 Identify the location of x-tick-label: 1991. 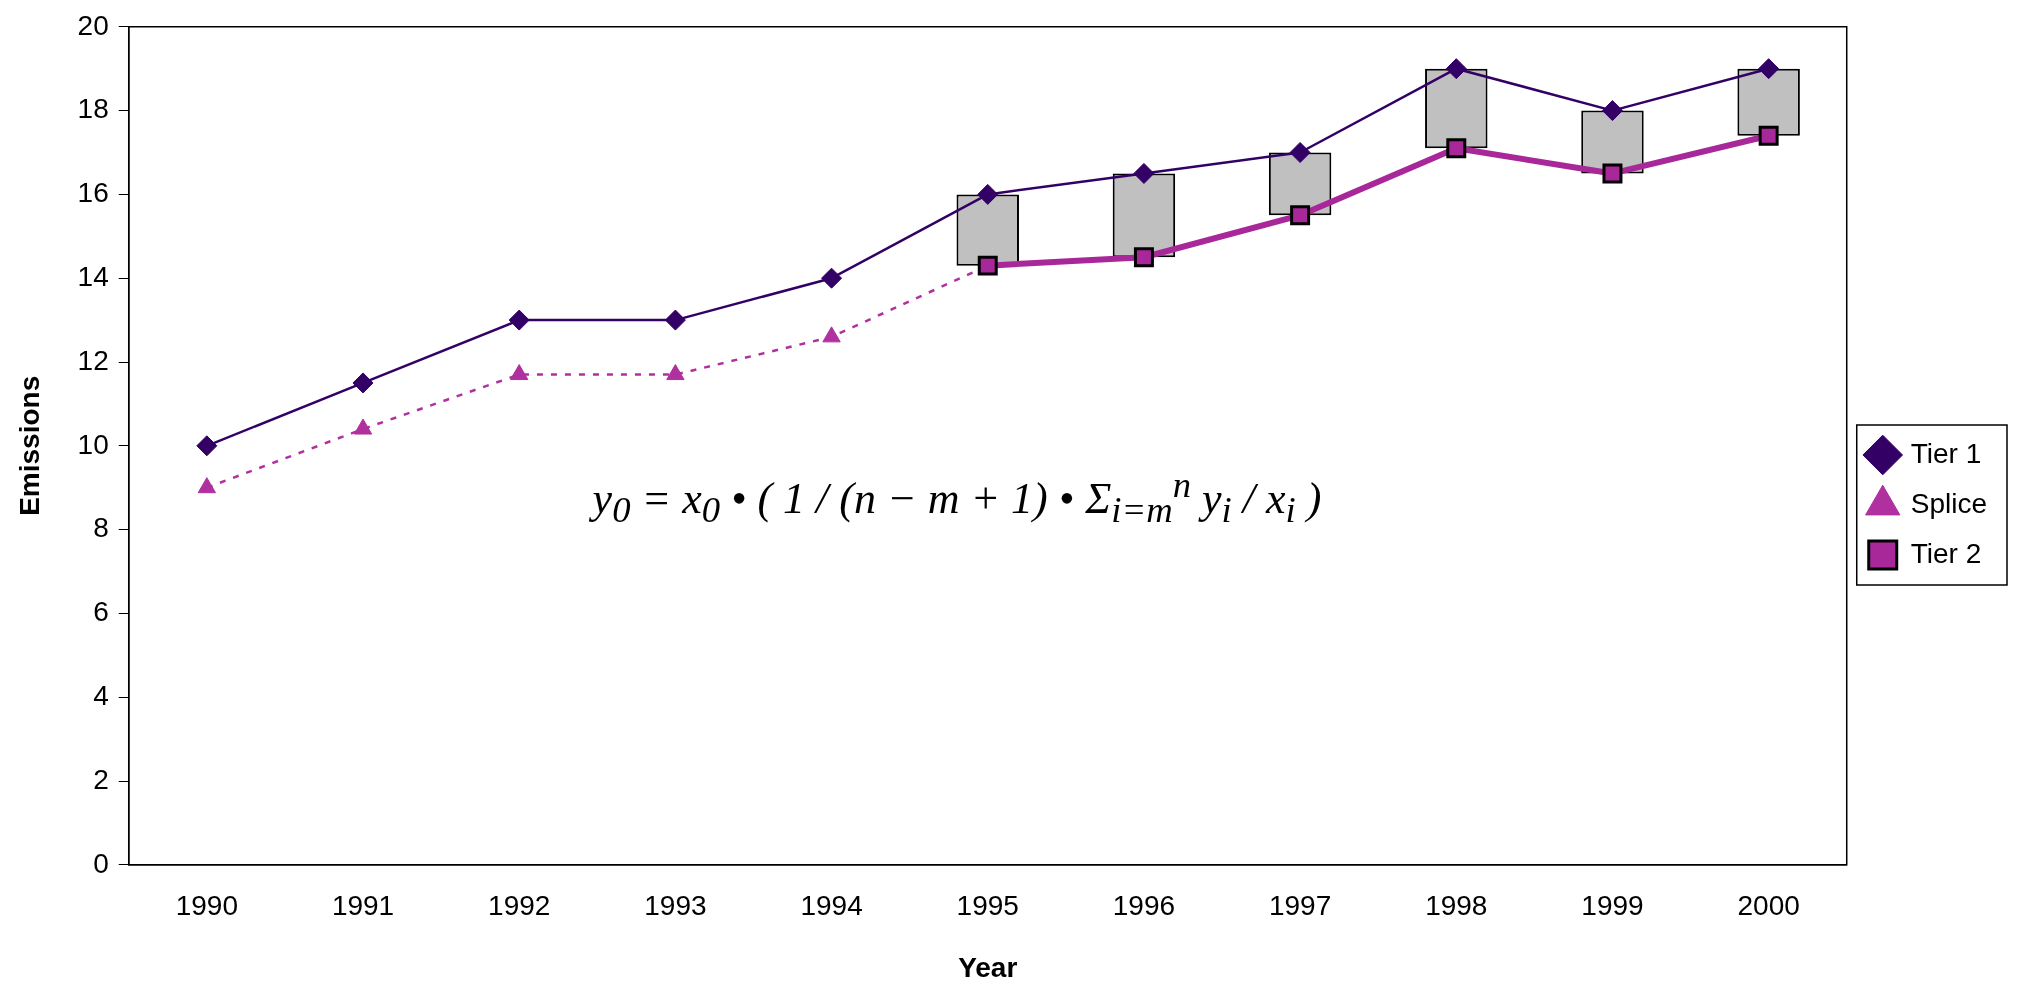
(363, 906).